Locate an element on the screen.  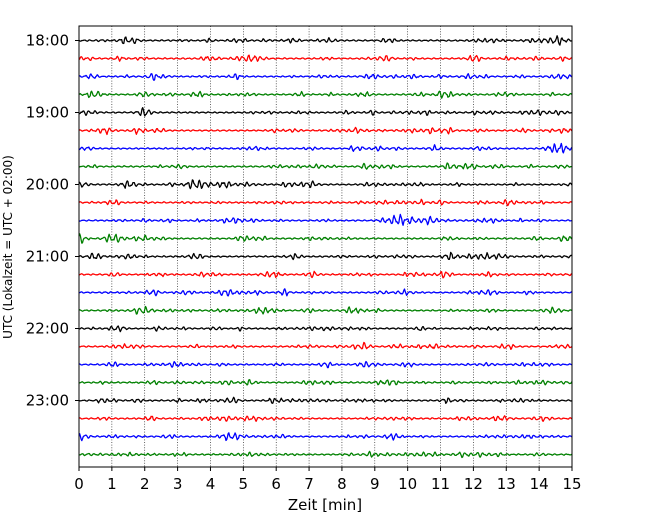
x-tick-label-7: 7 is located at coordinates (309, 484).